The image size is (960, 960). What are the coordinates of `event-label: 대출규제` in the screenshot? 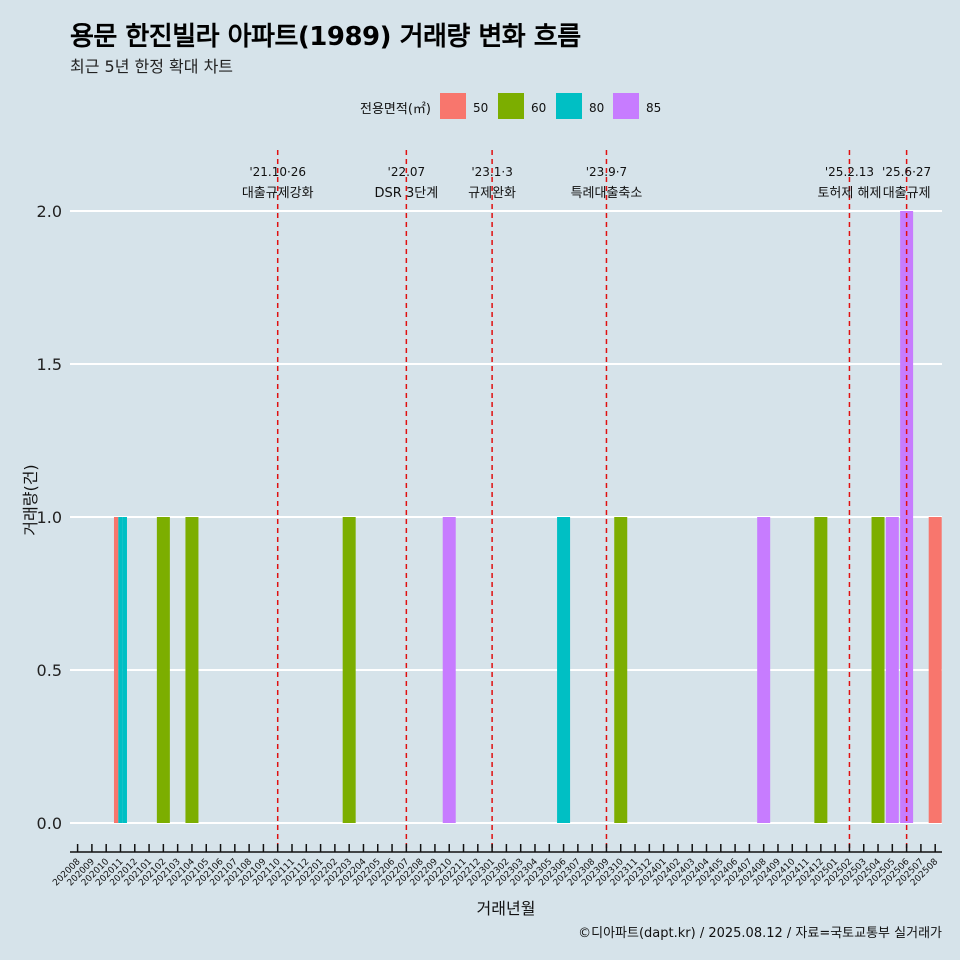 It's located at (907, 193).